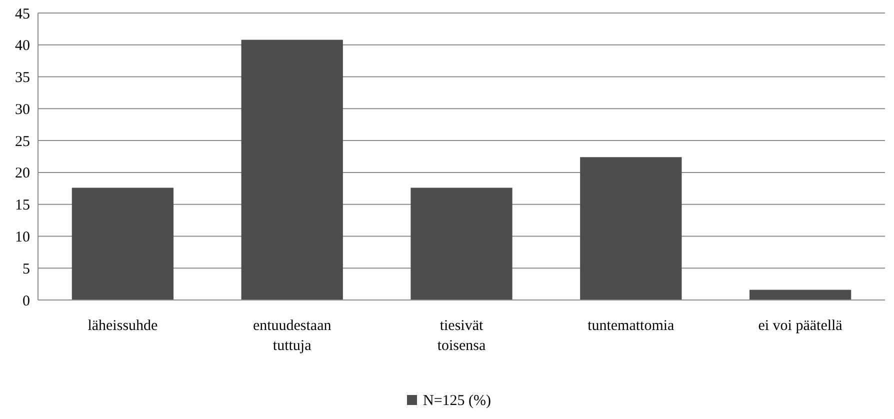  What do you see at coordinates (292, 336) in the screenshot?
I see `x-tick-label: entuudestaan tuttuja` at bounding box center [292, 336].